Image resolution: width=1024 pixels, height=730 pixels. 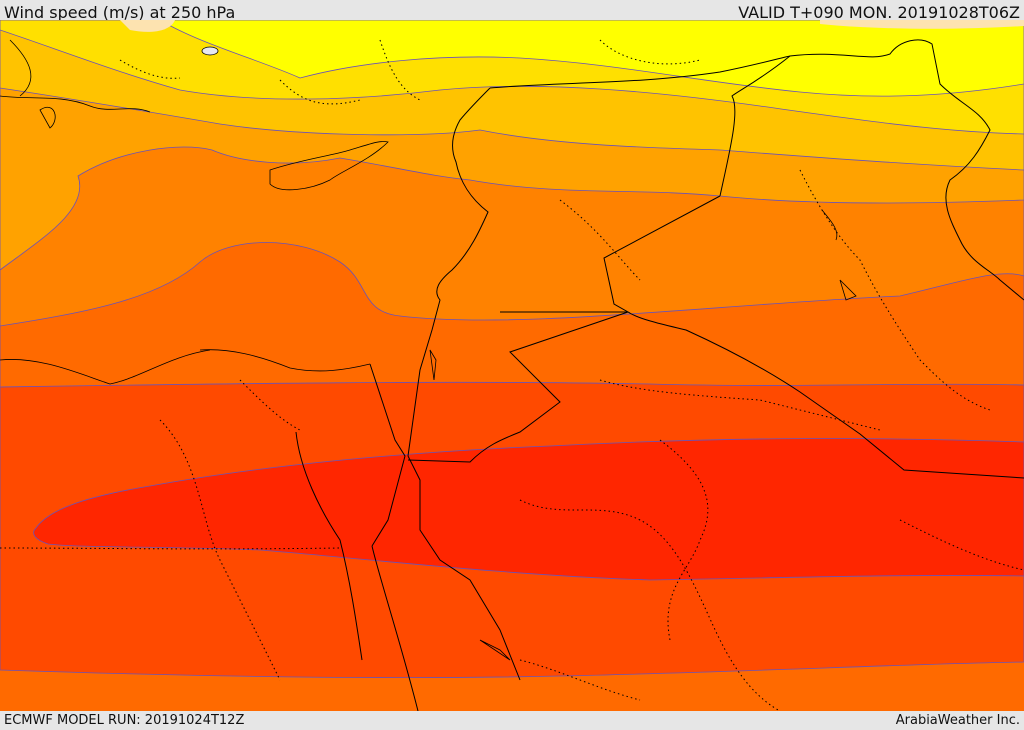 What do you see at coordinates (124, 720) in the screenshot?
I see `model-run: ECMWF MODEL RUN: 20191024T12Z` at bounding box center [124, 720].